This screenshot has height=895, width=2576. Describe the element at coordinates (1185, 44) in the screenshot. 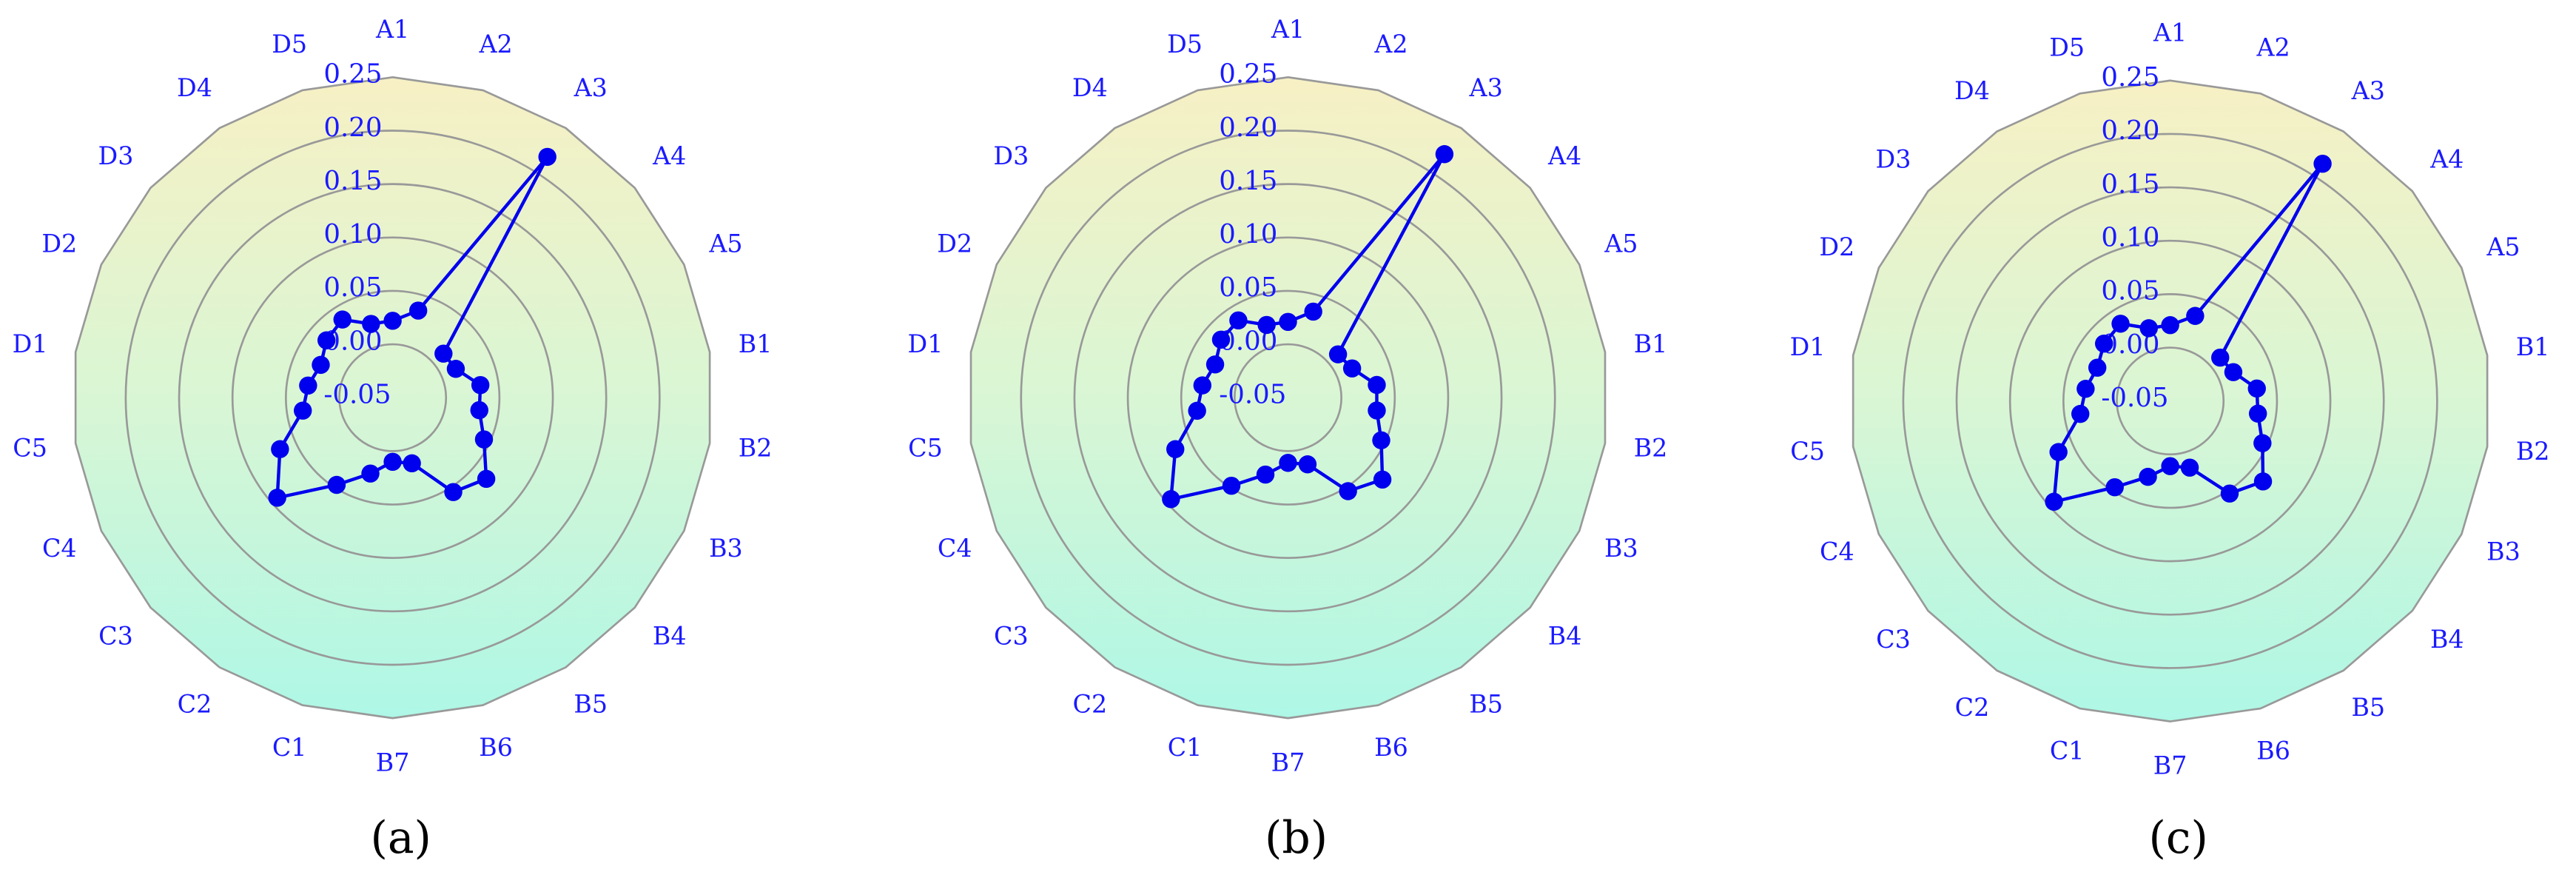

I see `category-label: D5` at that location.